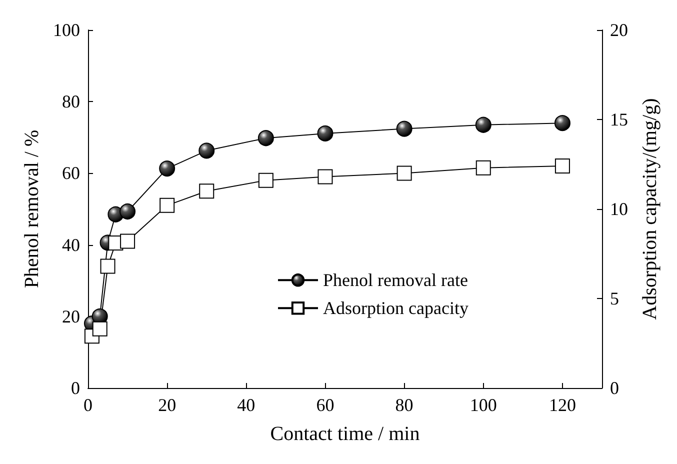 The height and width of the screenshot is (464, 677). I want to click on y2-tick-label: 20, so click(619, 30).